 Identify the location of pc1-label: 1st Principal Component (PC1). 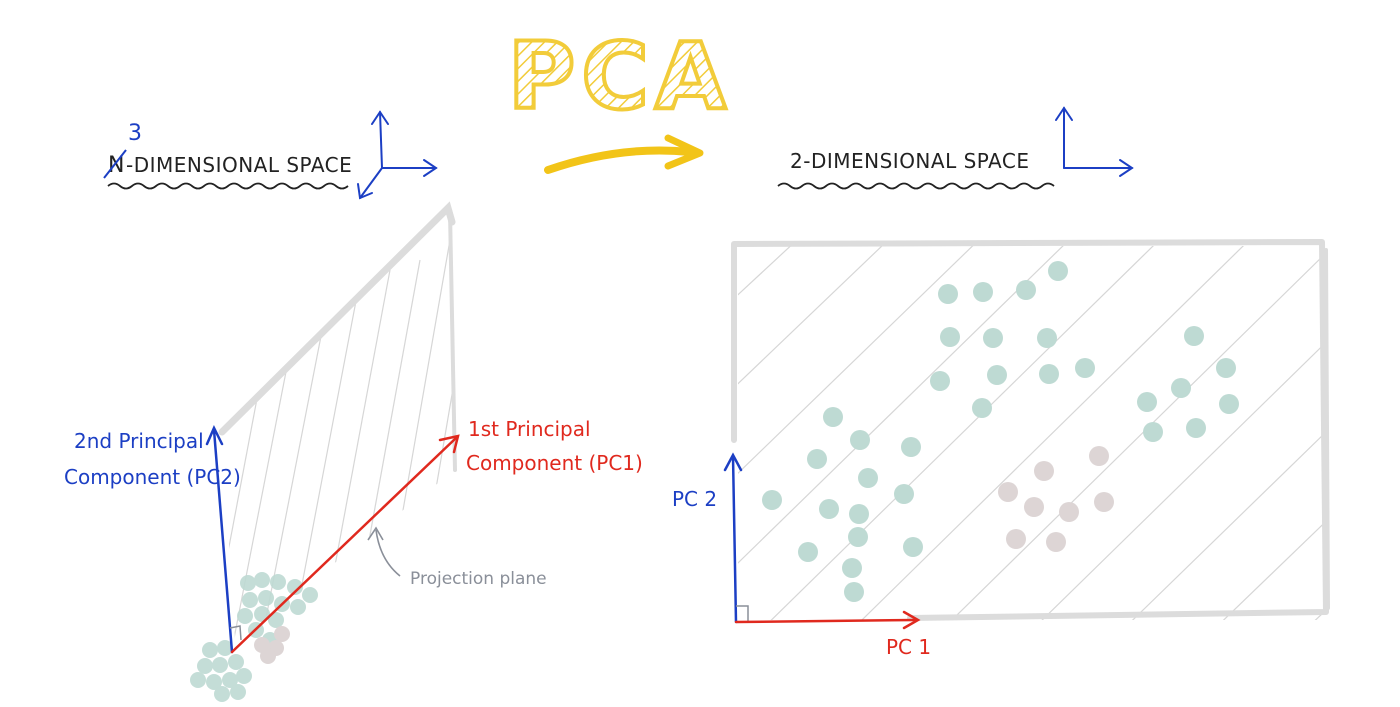
(554, 446).